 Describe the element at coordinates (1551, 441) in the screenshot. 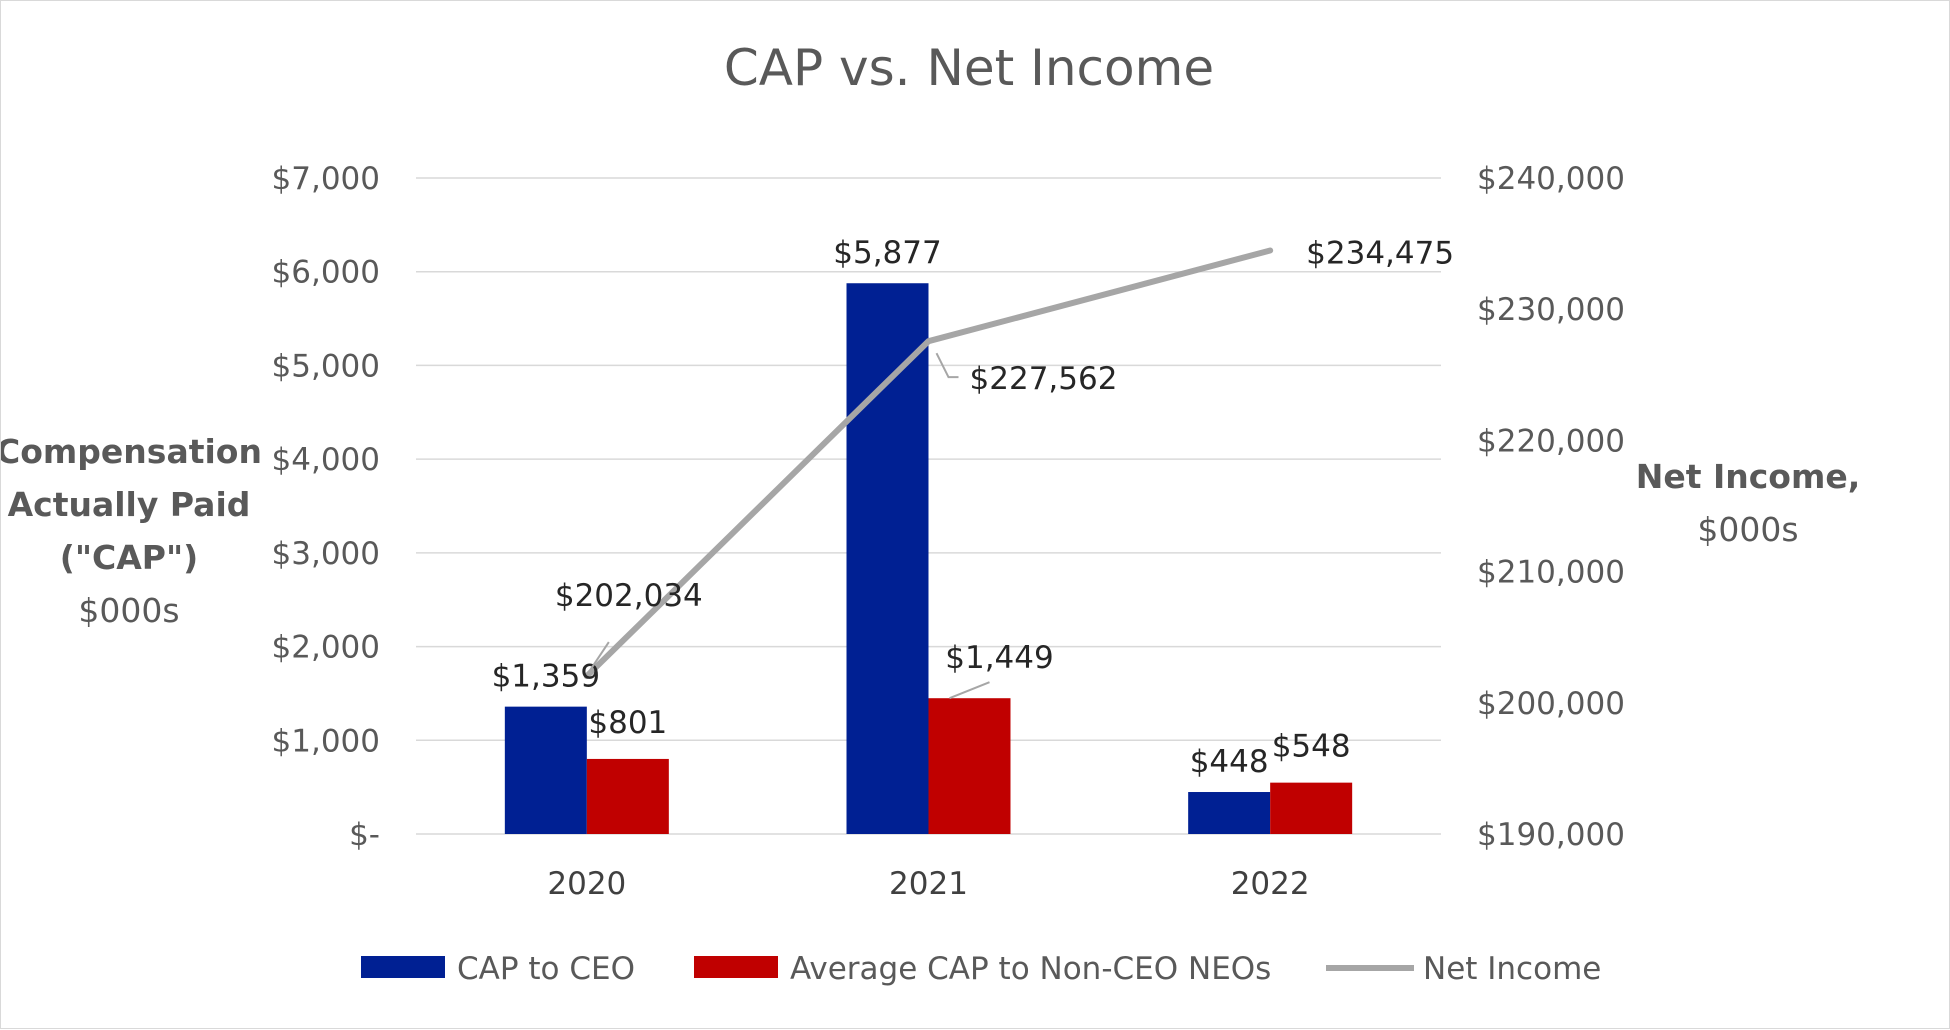

I see `right-tick-label: $220,000` at that location.